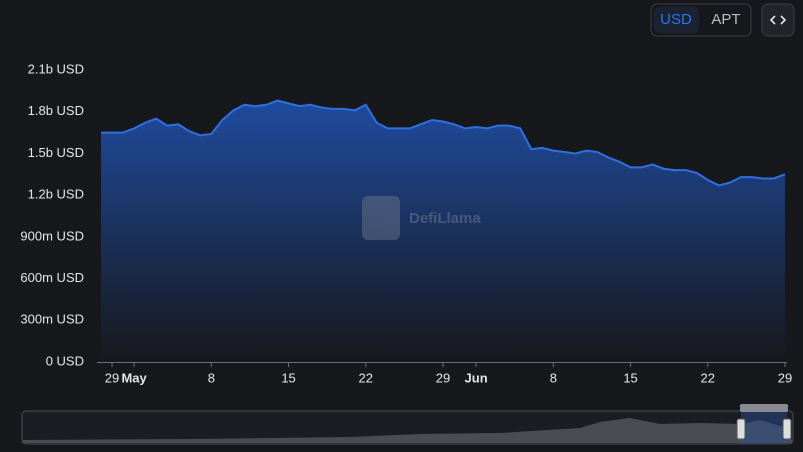 This screenshot has width=803, height=452. I want to click on currency-toggle: USD APT, so click(701, 20).